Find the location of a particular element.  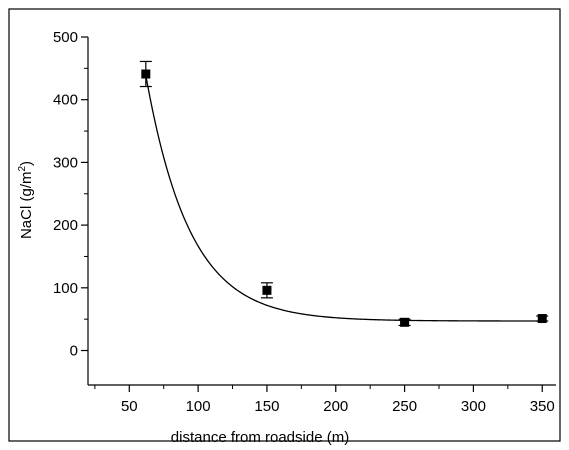

y-axis-label: NaCl (g/m2) is located at coordinates (26, 200).